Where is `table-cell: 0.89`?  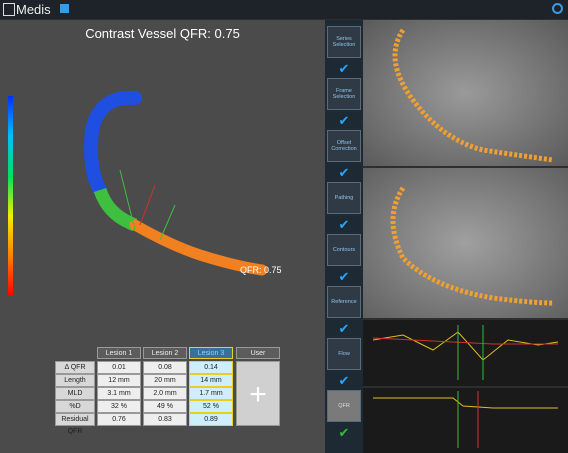 table-cell: 0.89 is located at coordinates (211, 419).